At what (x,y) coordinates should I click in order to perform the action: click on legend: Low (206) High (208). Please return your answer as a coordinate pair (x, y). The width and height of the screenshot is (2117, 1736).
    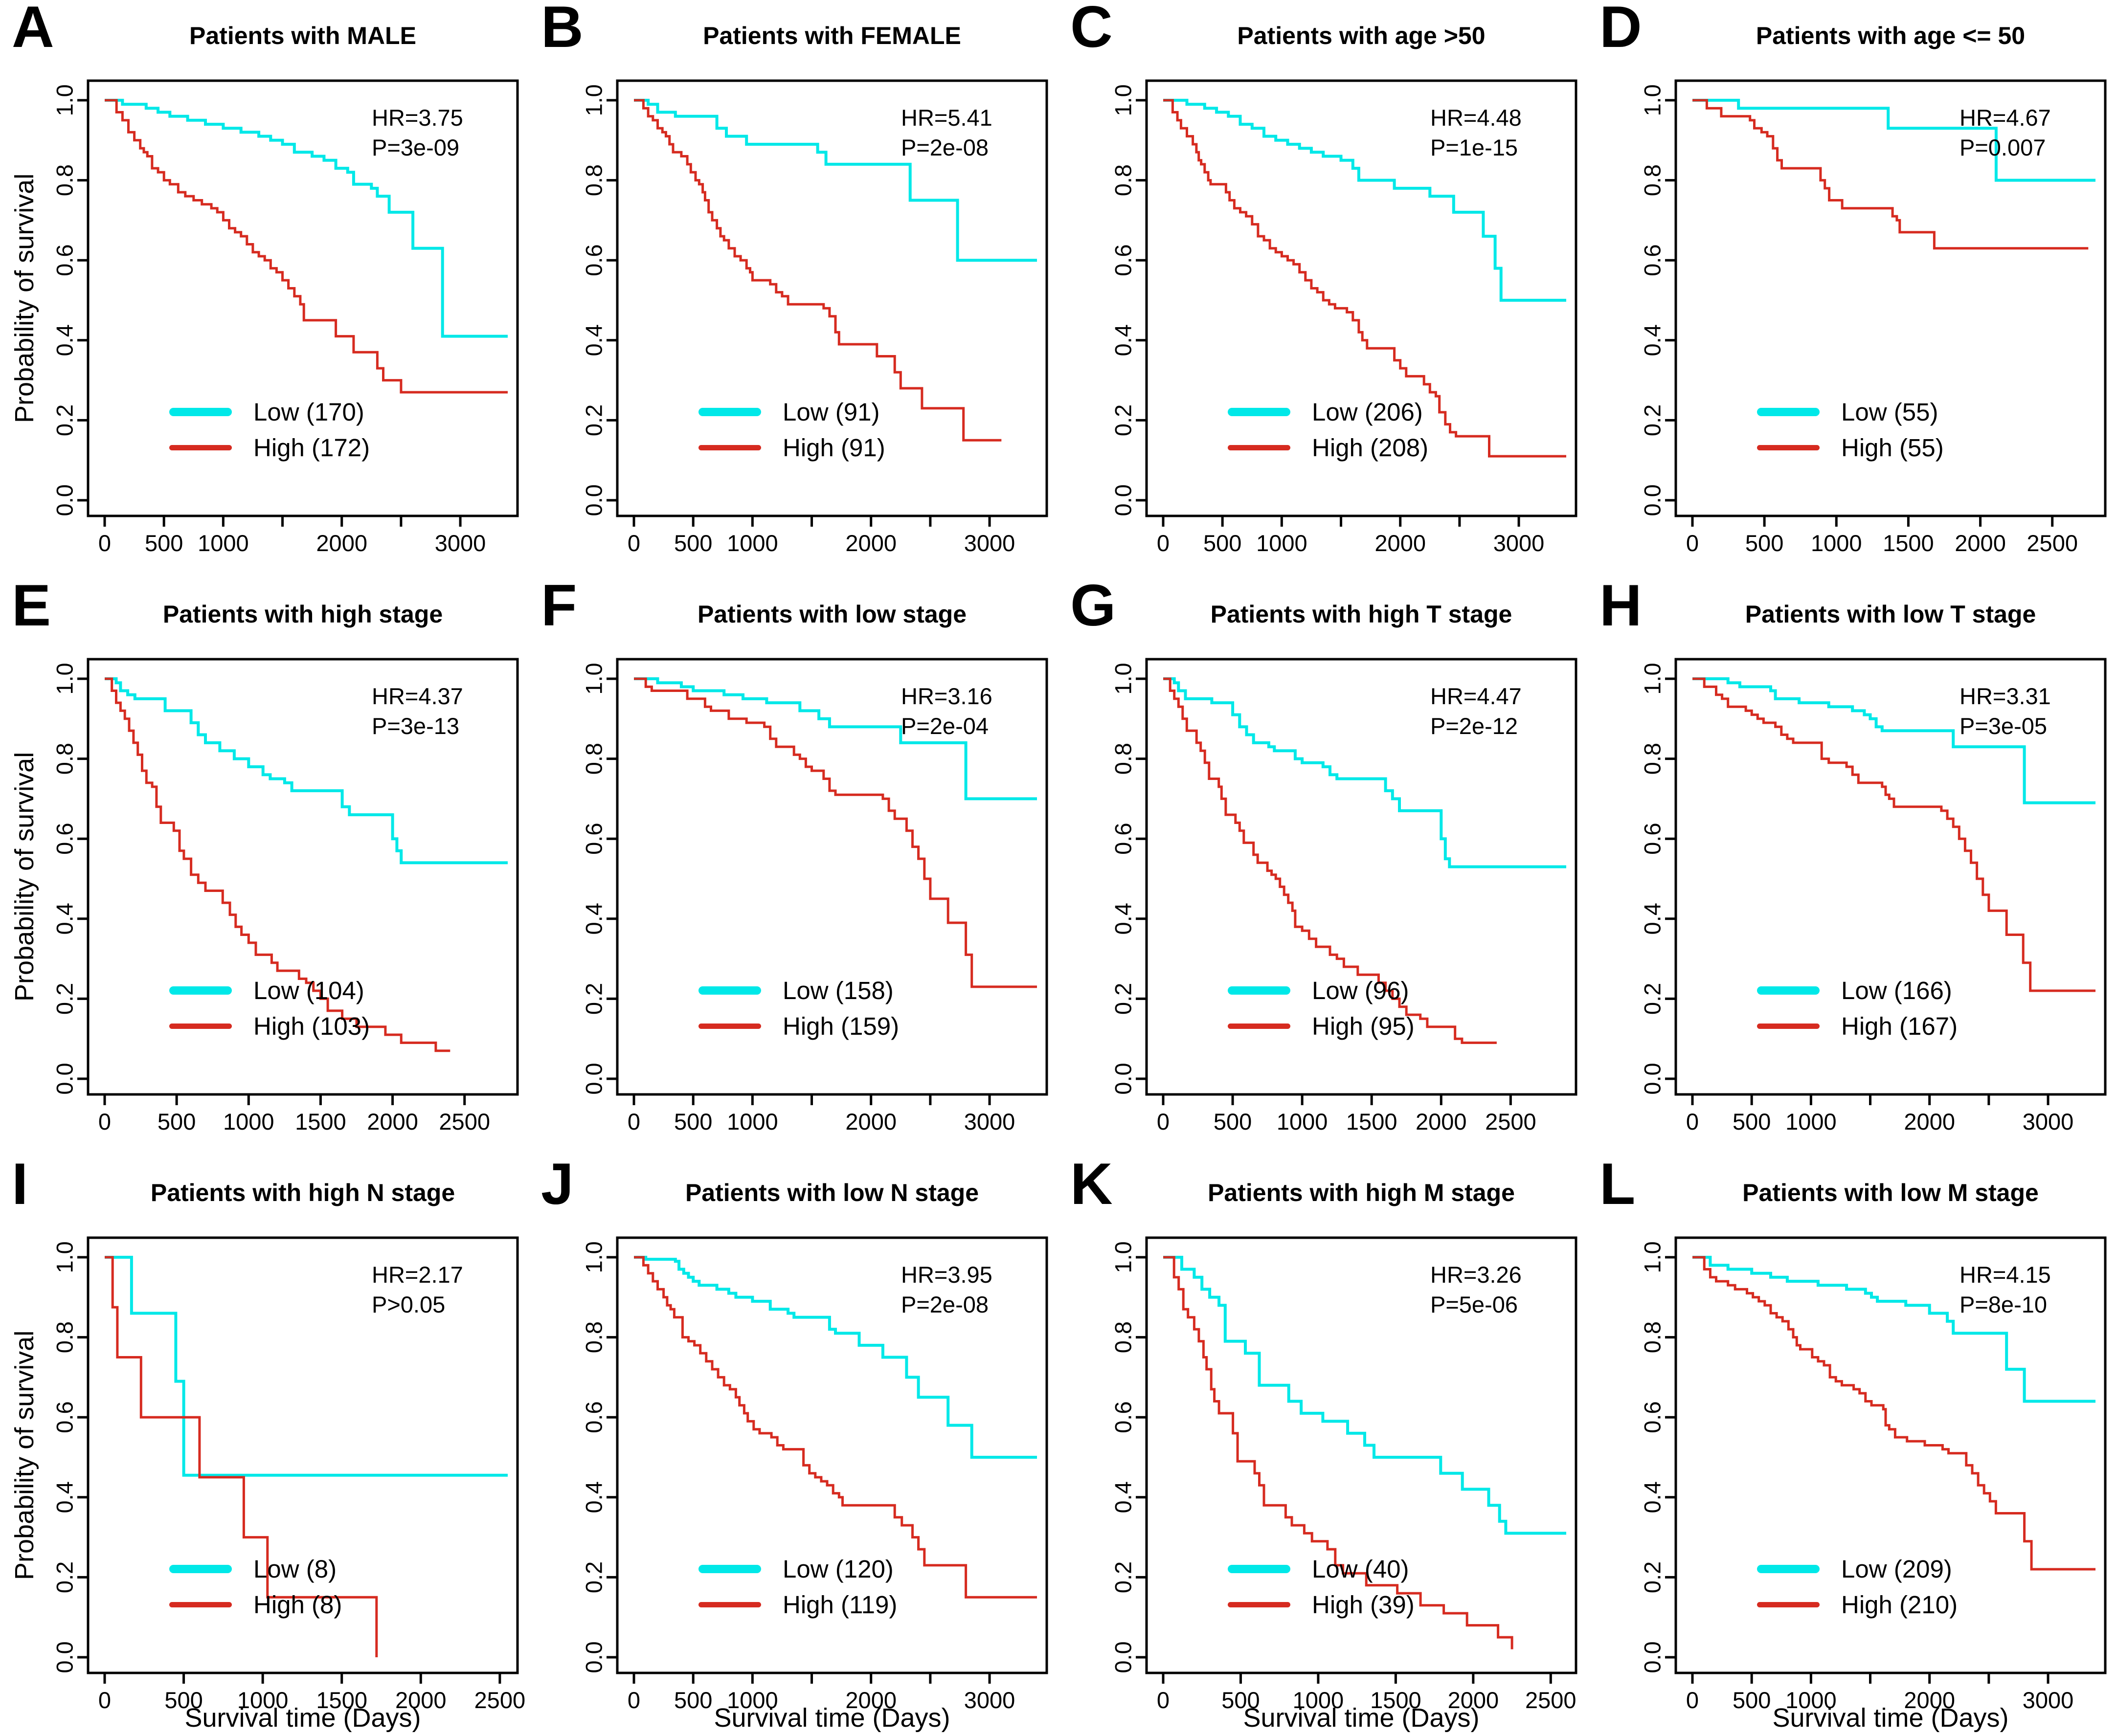
    Looking at the image, I should click on (1328, 430).